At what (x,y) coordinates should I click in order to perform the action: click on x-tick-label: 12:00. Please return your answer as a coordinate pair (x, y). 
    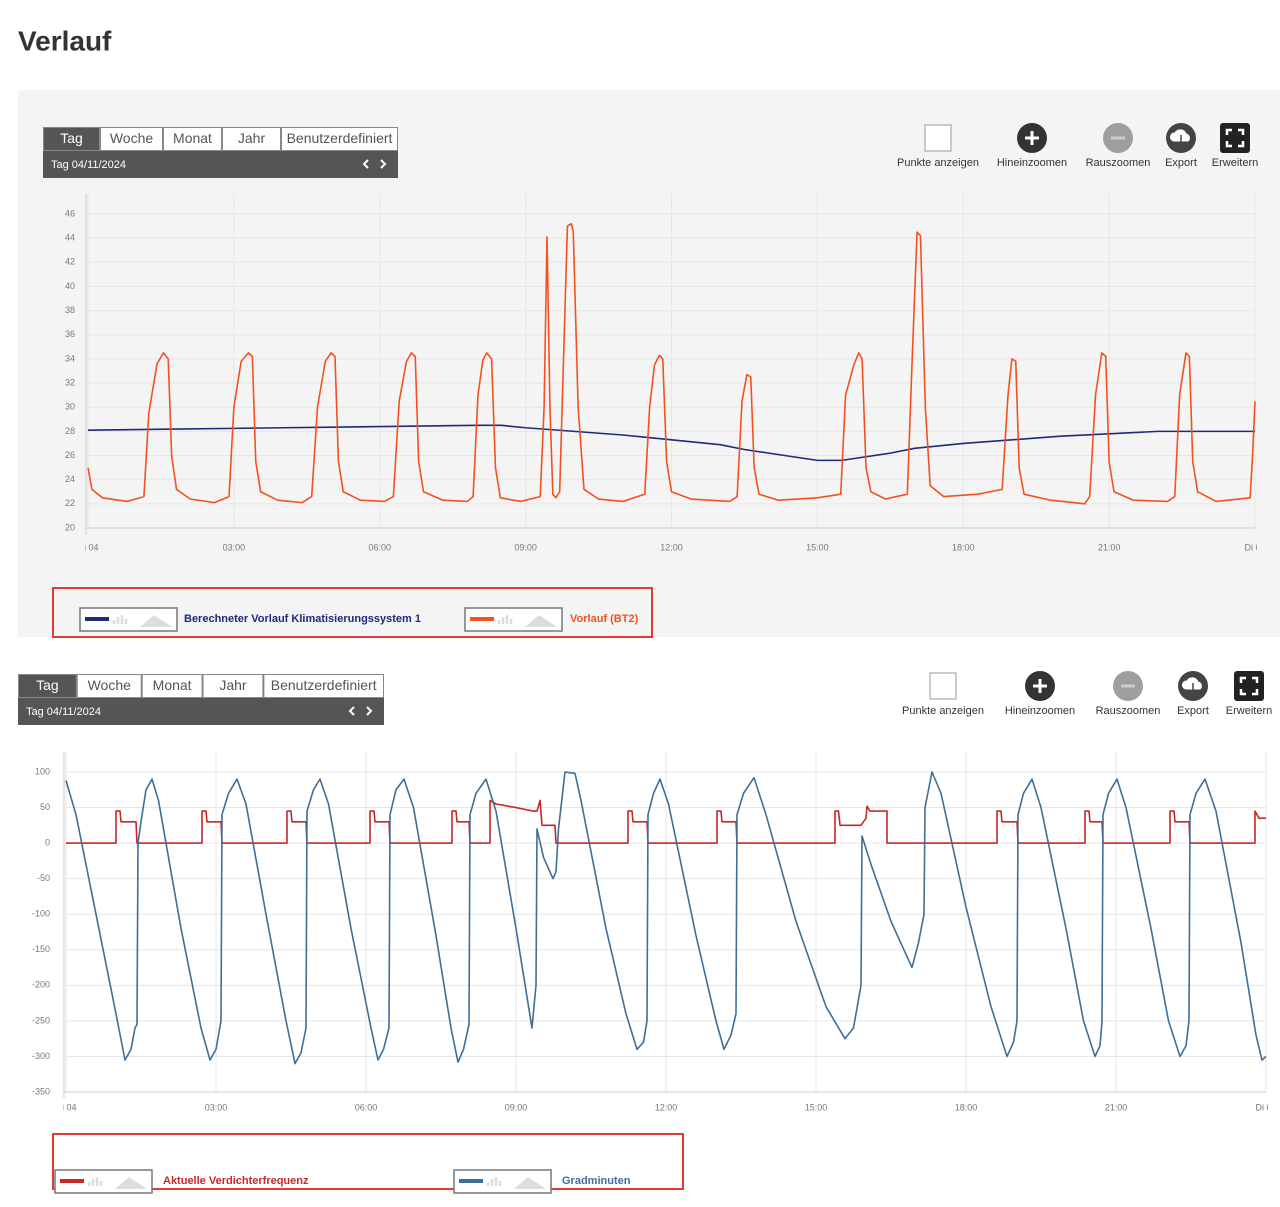
    Looking at the image, I should click on (666, 1107).